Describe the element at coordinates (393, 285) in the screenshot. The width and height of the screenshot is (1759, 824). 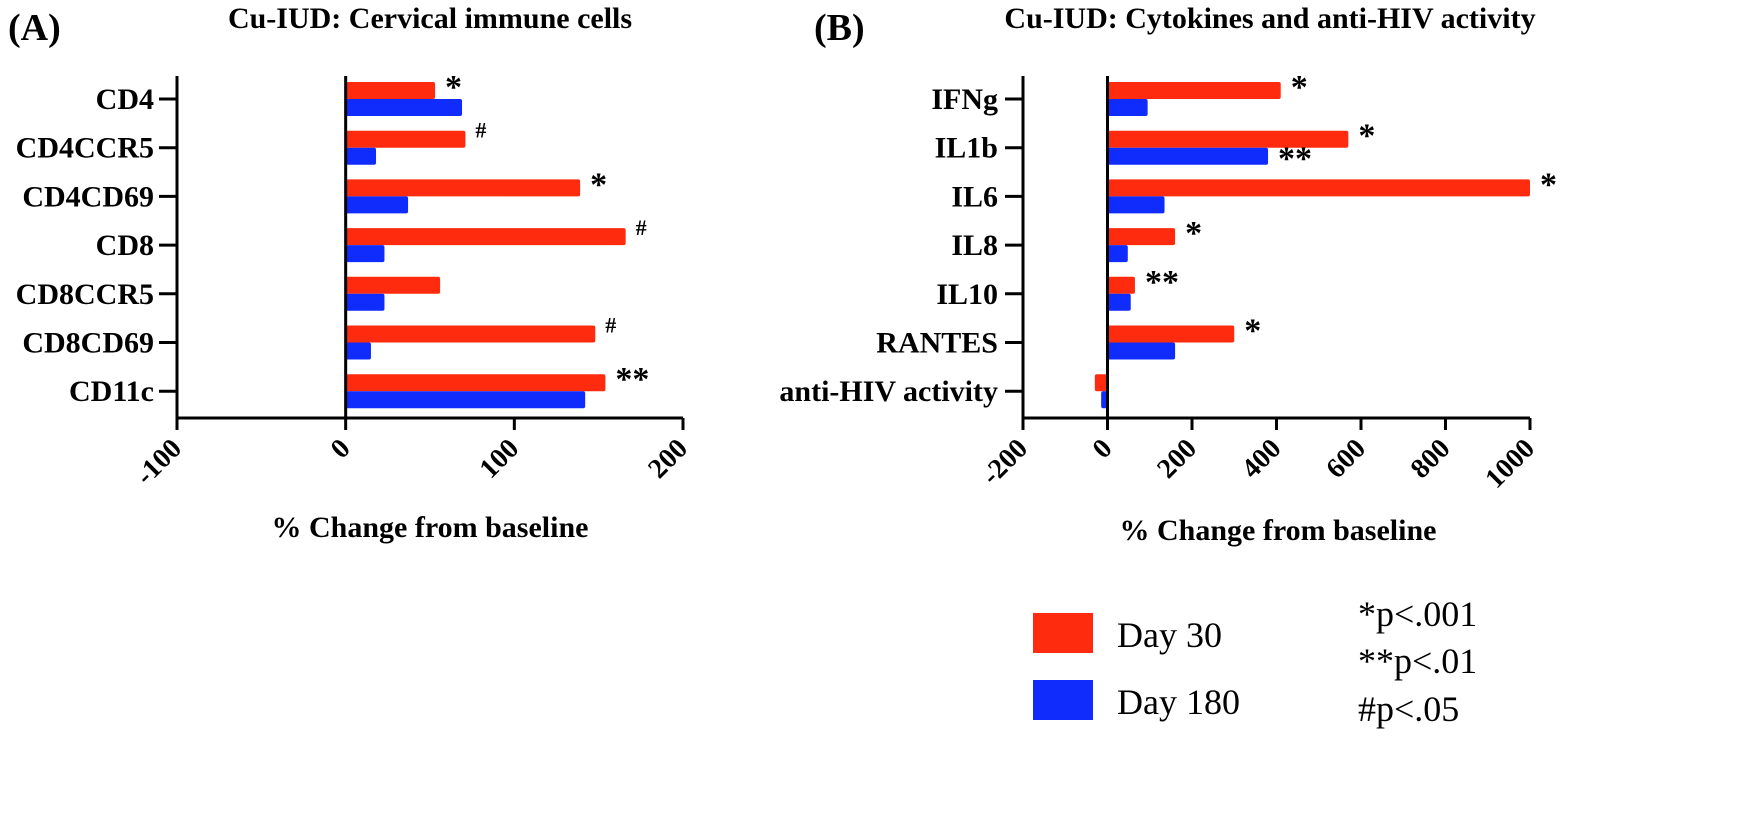
I see `bar-day30-cd8ccr5` at that location.